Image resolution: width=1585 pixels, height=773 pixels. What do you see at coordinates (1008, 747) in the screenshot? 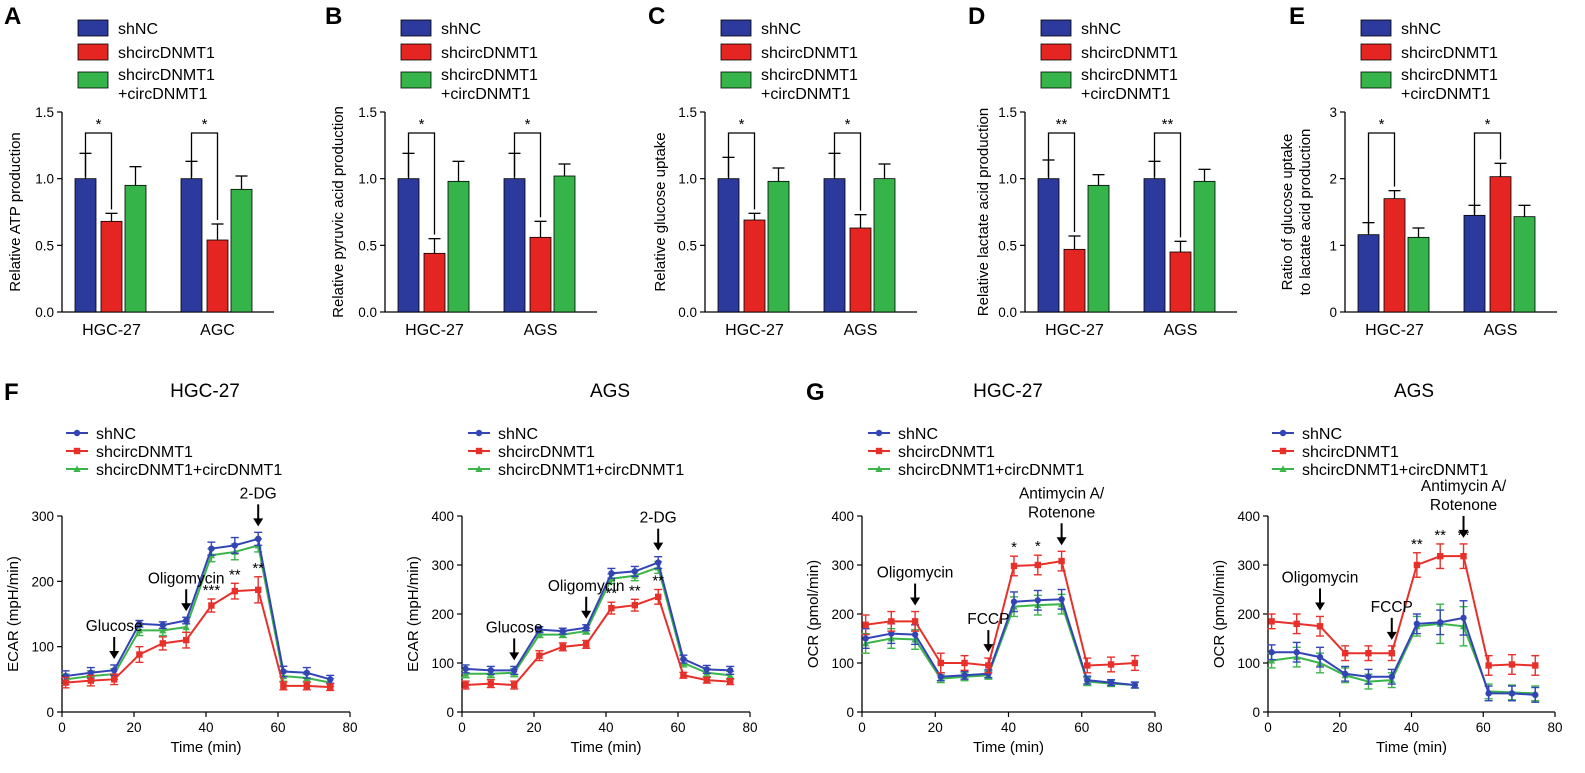
I see `x-axis-label: Time (min)` at bounding box center [1008, 747].